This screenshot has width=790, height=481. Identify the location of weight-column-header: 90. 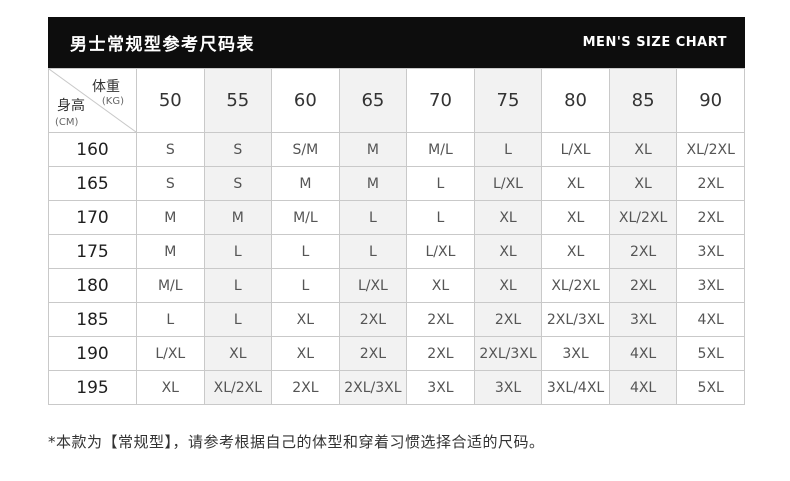
(710, 100).